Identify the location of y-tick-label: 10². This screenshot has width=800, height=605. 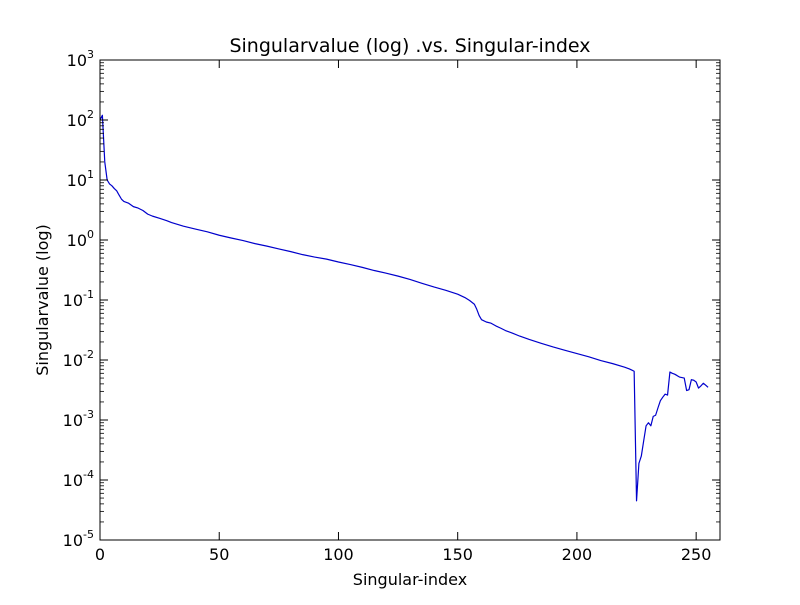
(80, 119).